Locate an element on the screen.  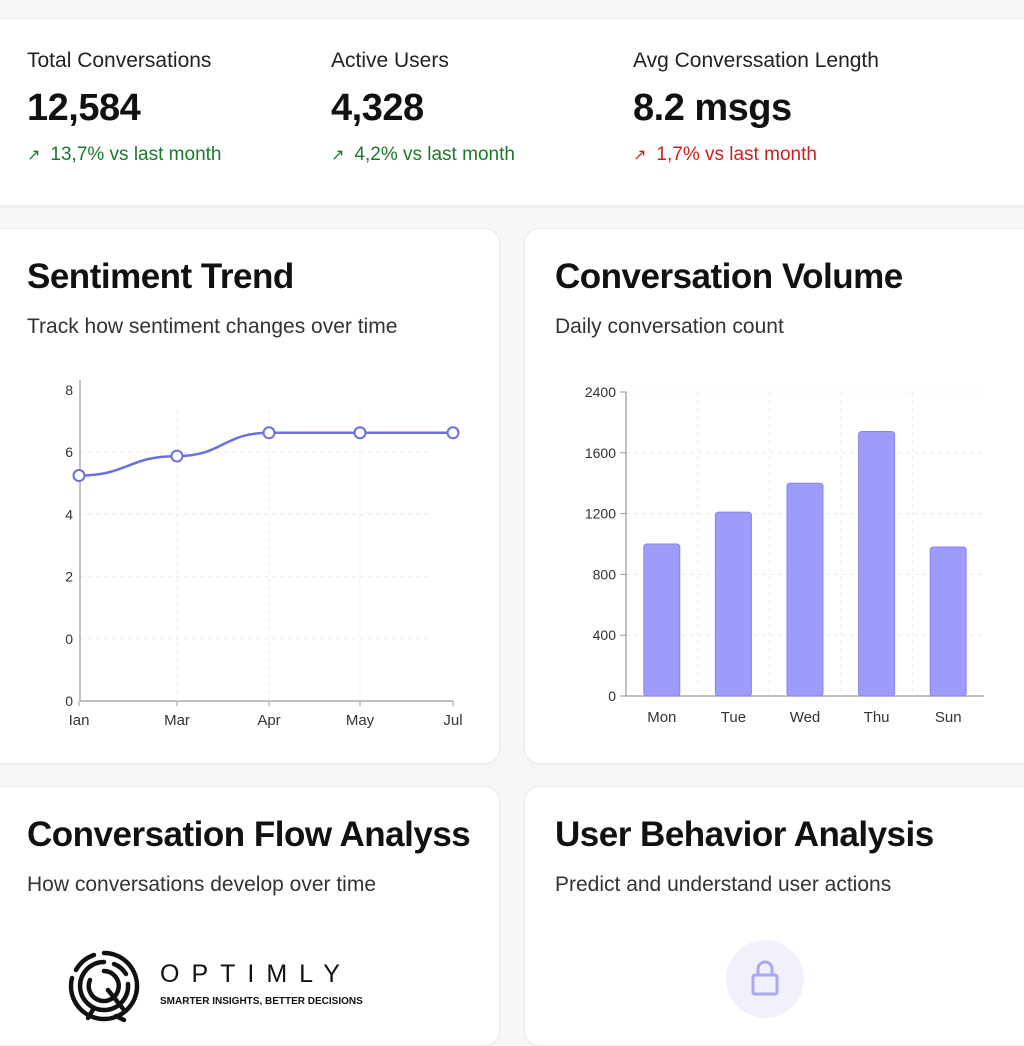
card-title: Conversation Volume is located at coordinates (729, 276).